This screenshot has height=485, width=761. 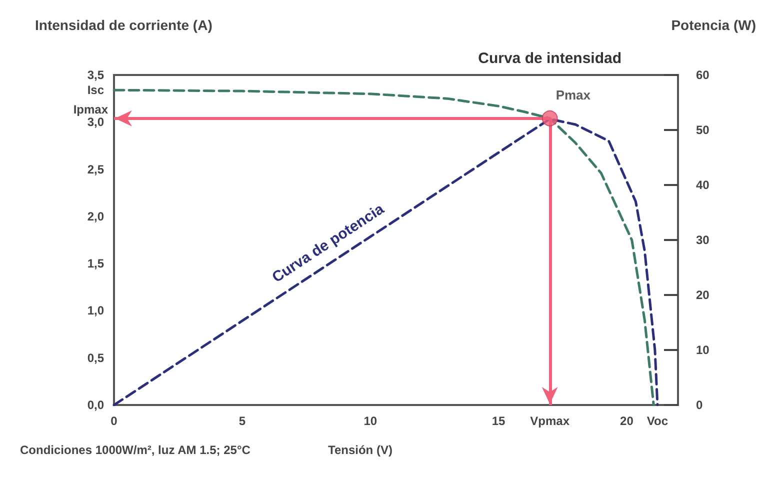 I want to click on text: Curva de intensidad, so click(x=550, y=58).